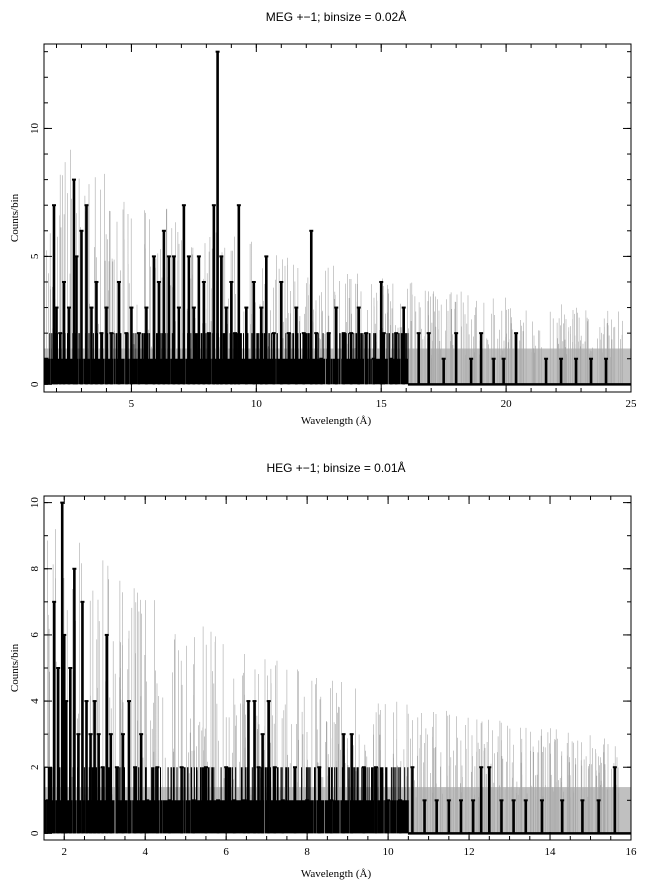 The width and height of the screenshot is (649, 891). What do you see at coordinates (35, 635) in the screenshot?
I see `heg-y-tick-label: 6` at bounding box center [35, 635].